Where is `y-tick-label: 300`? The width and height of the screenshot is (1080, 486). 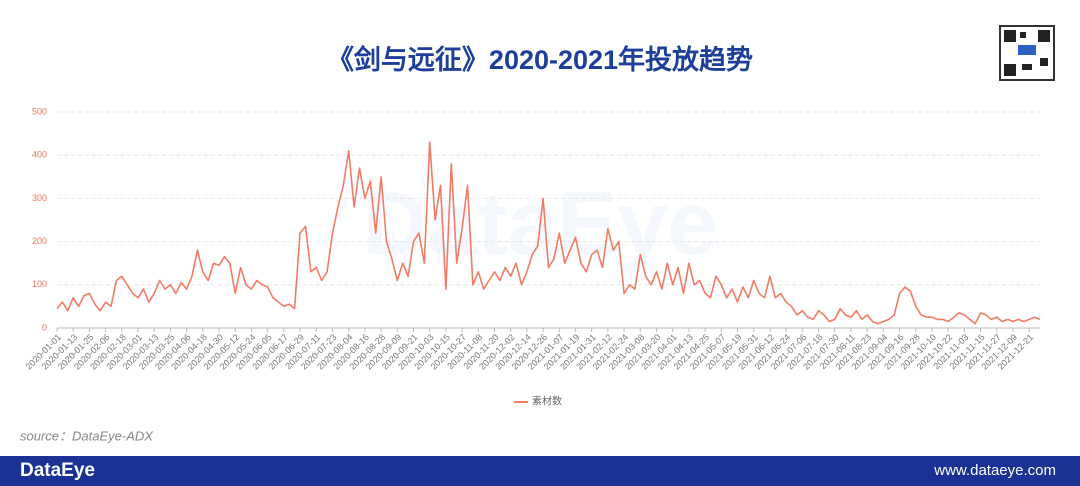 y-tick-label: 300 is located at coordinates (39, 198).